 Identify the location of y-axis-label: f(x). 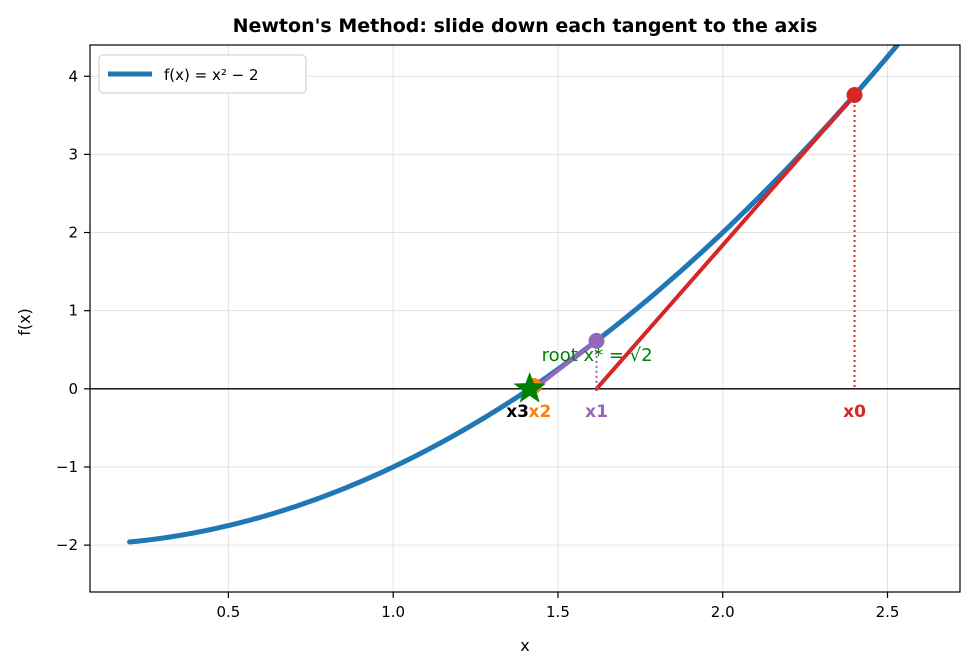
(24, 322).